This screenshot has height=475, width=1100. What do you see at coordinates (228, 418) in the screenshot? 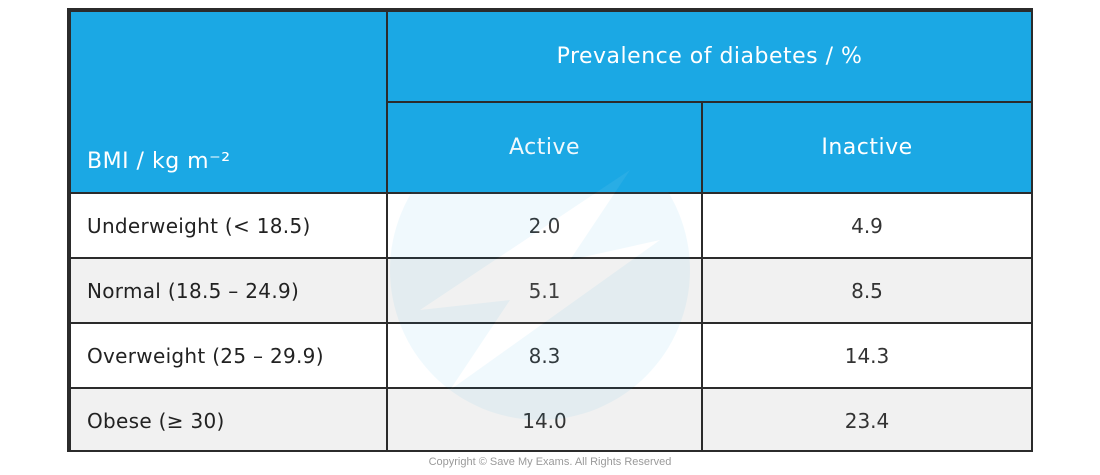
I see `row-label: Obese (≥ 30)` at bounding box center [228, 418].